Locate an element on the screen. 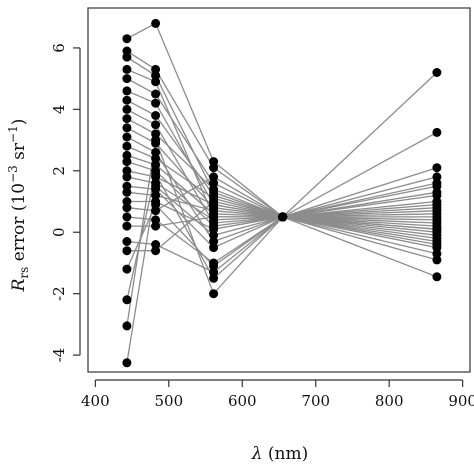 The image size is (474, 474). y-axis-exponent: −3 is located at coordinates (13, 174).